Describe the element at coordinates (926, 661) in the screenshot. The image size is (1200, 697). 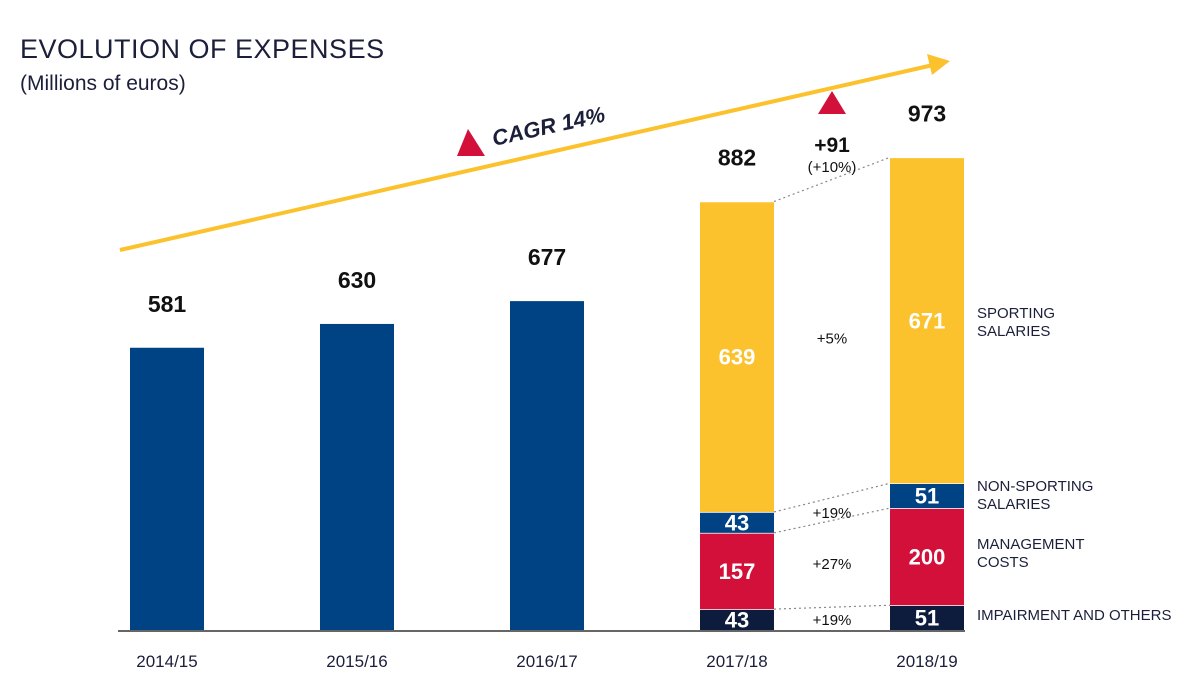
I see `x-tick-label: 2018/19` at that location.